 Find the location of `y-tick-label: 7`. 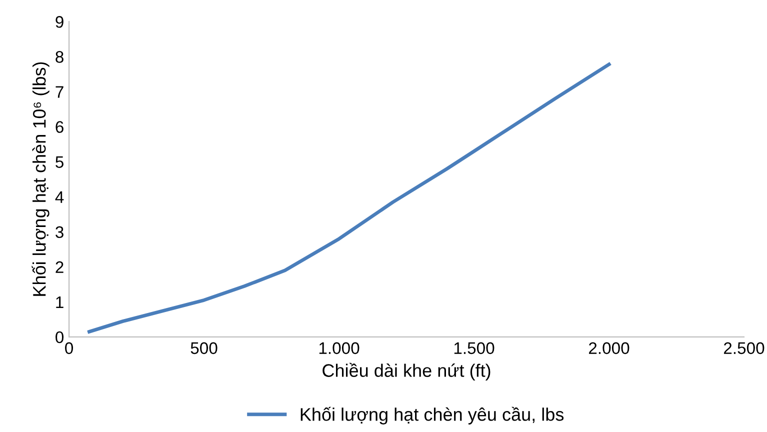

y-tick-label: 7 is located at coordinates (60, 92).